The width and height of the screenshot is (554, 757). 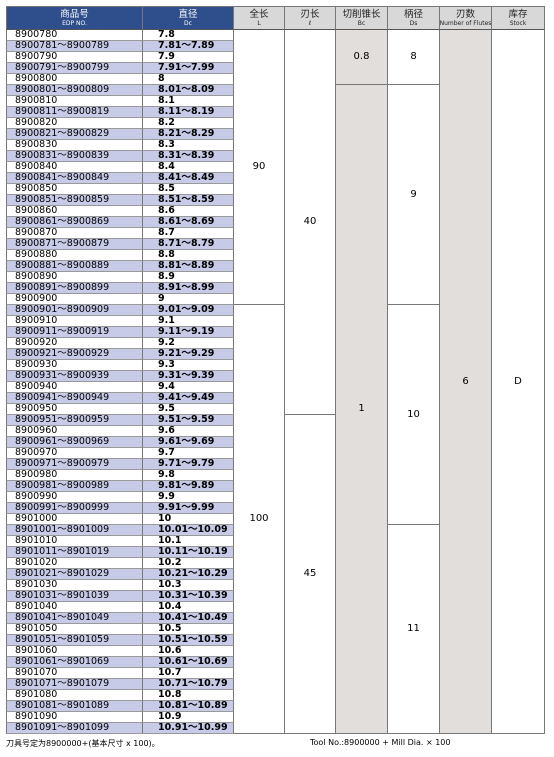 I want to click on edp-cell: 8901090, so click(x=74, y=717).